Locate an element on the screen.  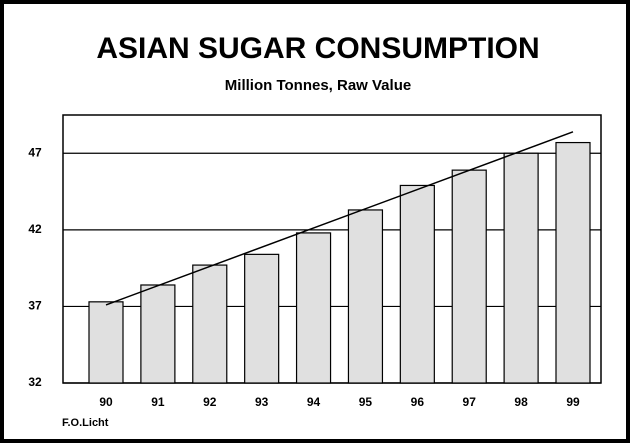
chart-subtitle: Million Tonnes, Raw Value is located at coordinates (318, 85).